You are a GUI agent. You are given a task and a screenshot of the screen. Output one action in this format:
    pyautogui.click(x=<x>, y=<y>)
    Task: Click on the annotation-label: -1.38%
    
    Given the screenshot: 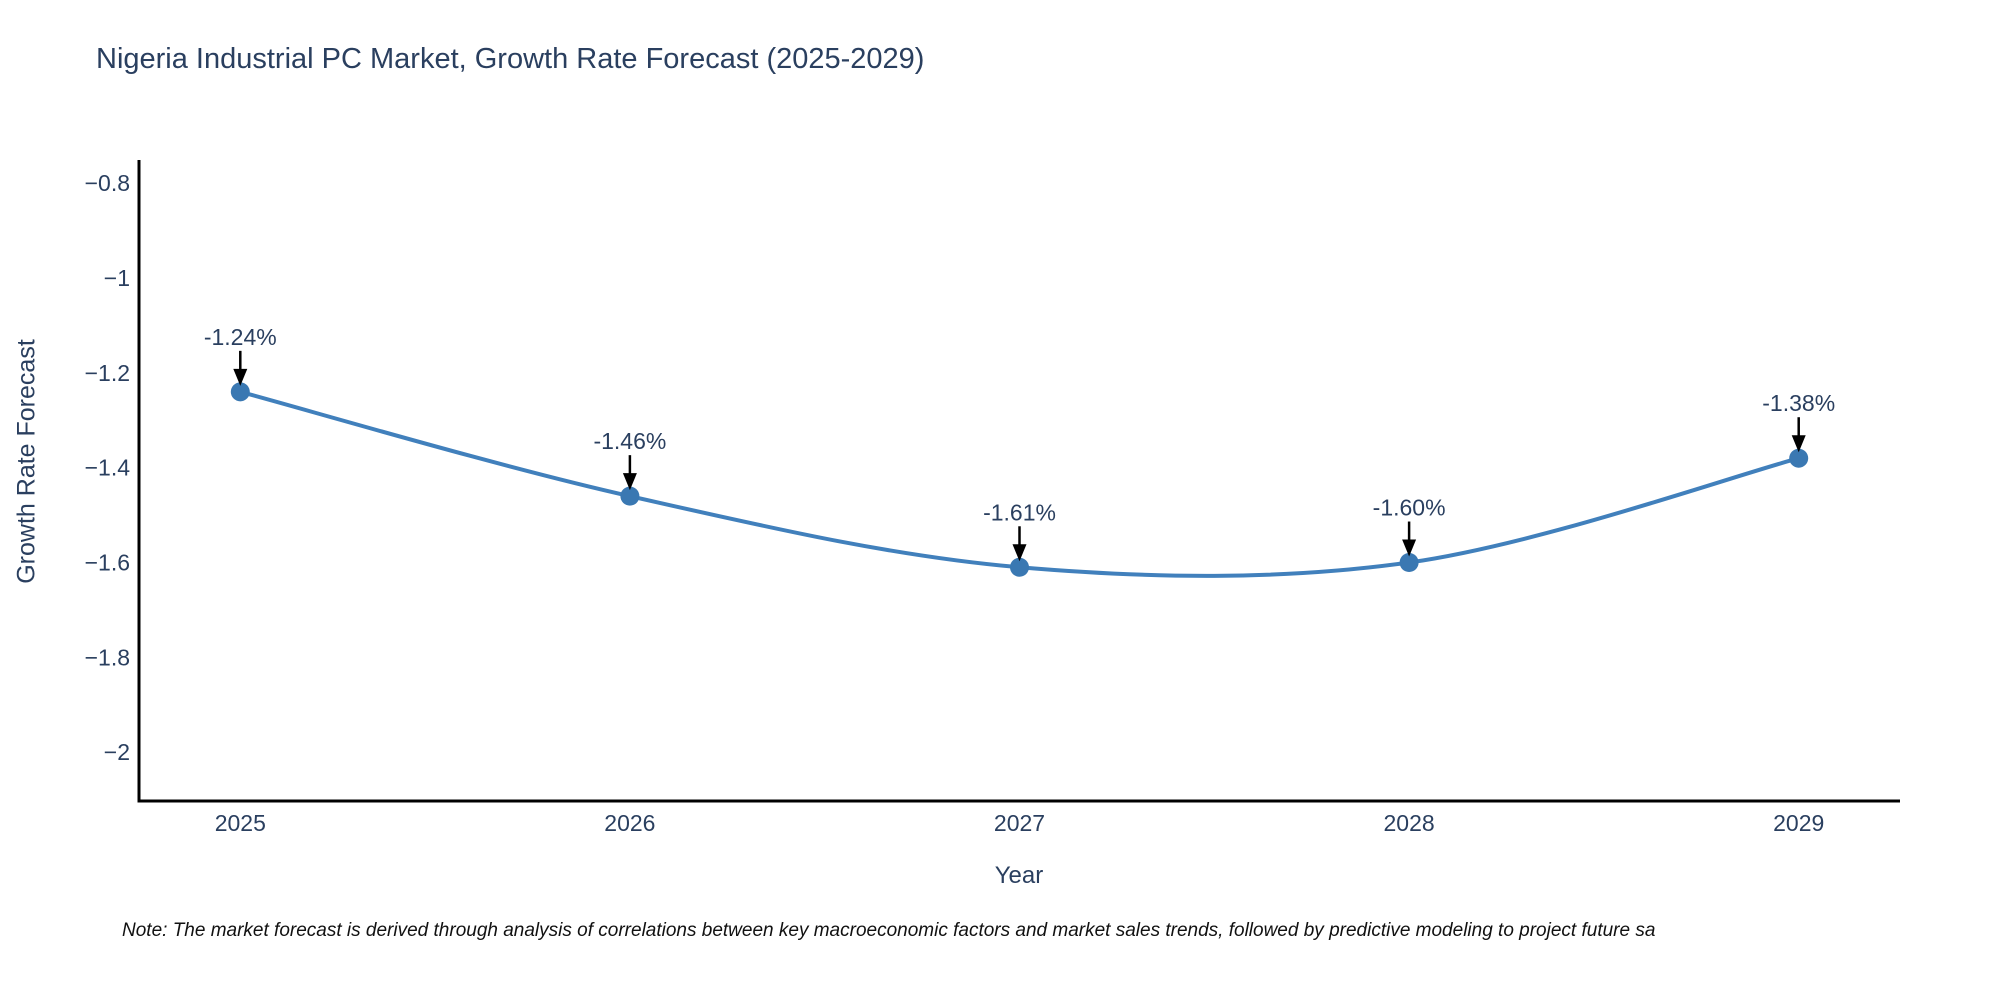 What is the action you would take?
    pyautogui.click(x=1798, y=403)
    